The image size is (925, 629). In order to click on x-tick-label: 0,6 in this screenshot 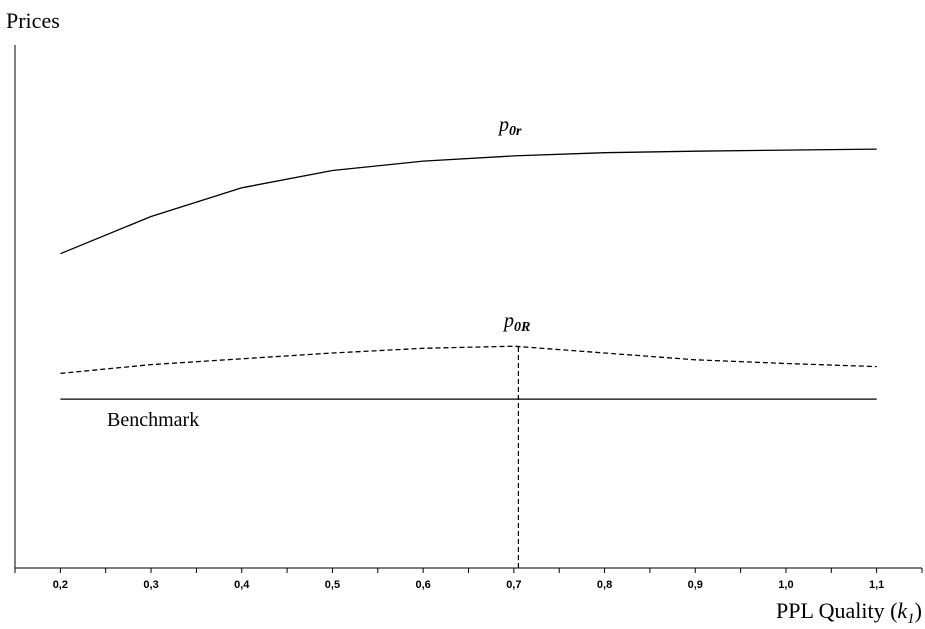, I will do `click(423, 585)`.